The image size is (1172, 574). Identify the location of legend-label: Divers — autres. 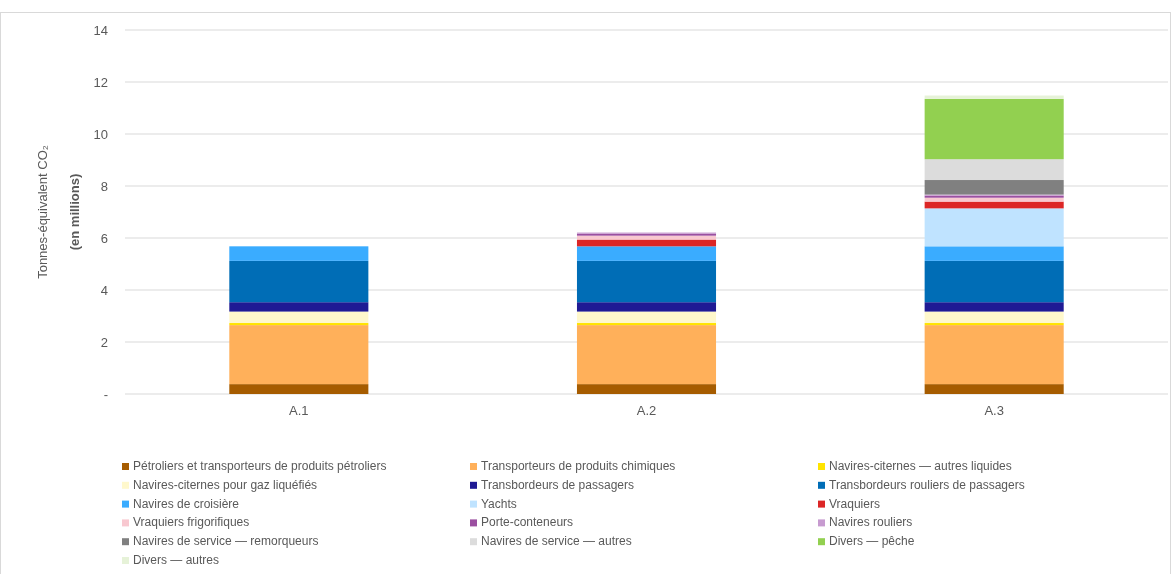
(176, 560).